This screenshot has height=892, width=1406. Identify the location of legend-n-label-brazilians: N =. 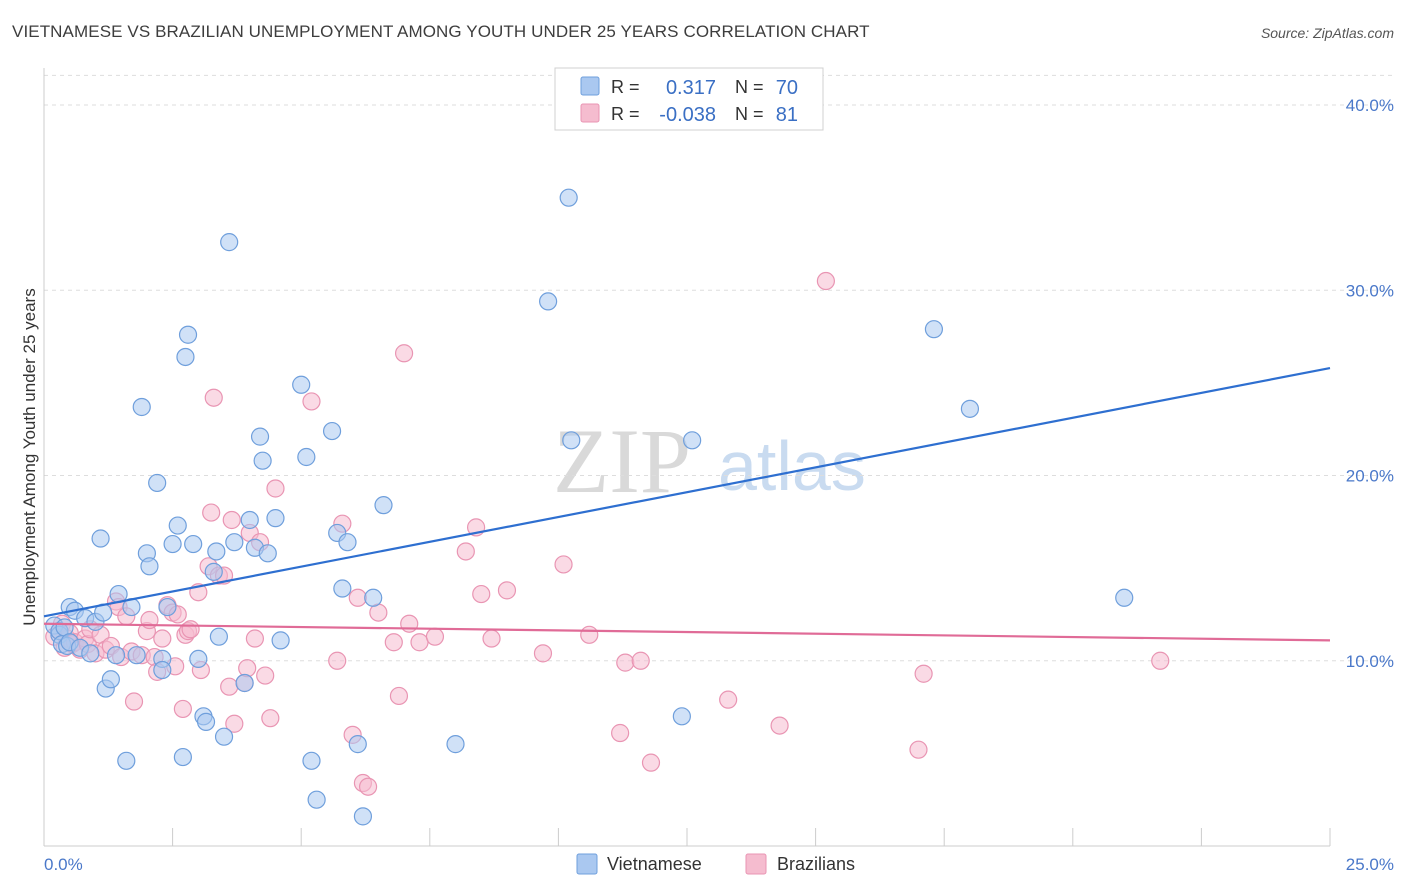
(749, 114).